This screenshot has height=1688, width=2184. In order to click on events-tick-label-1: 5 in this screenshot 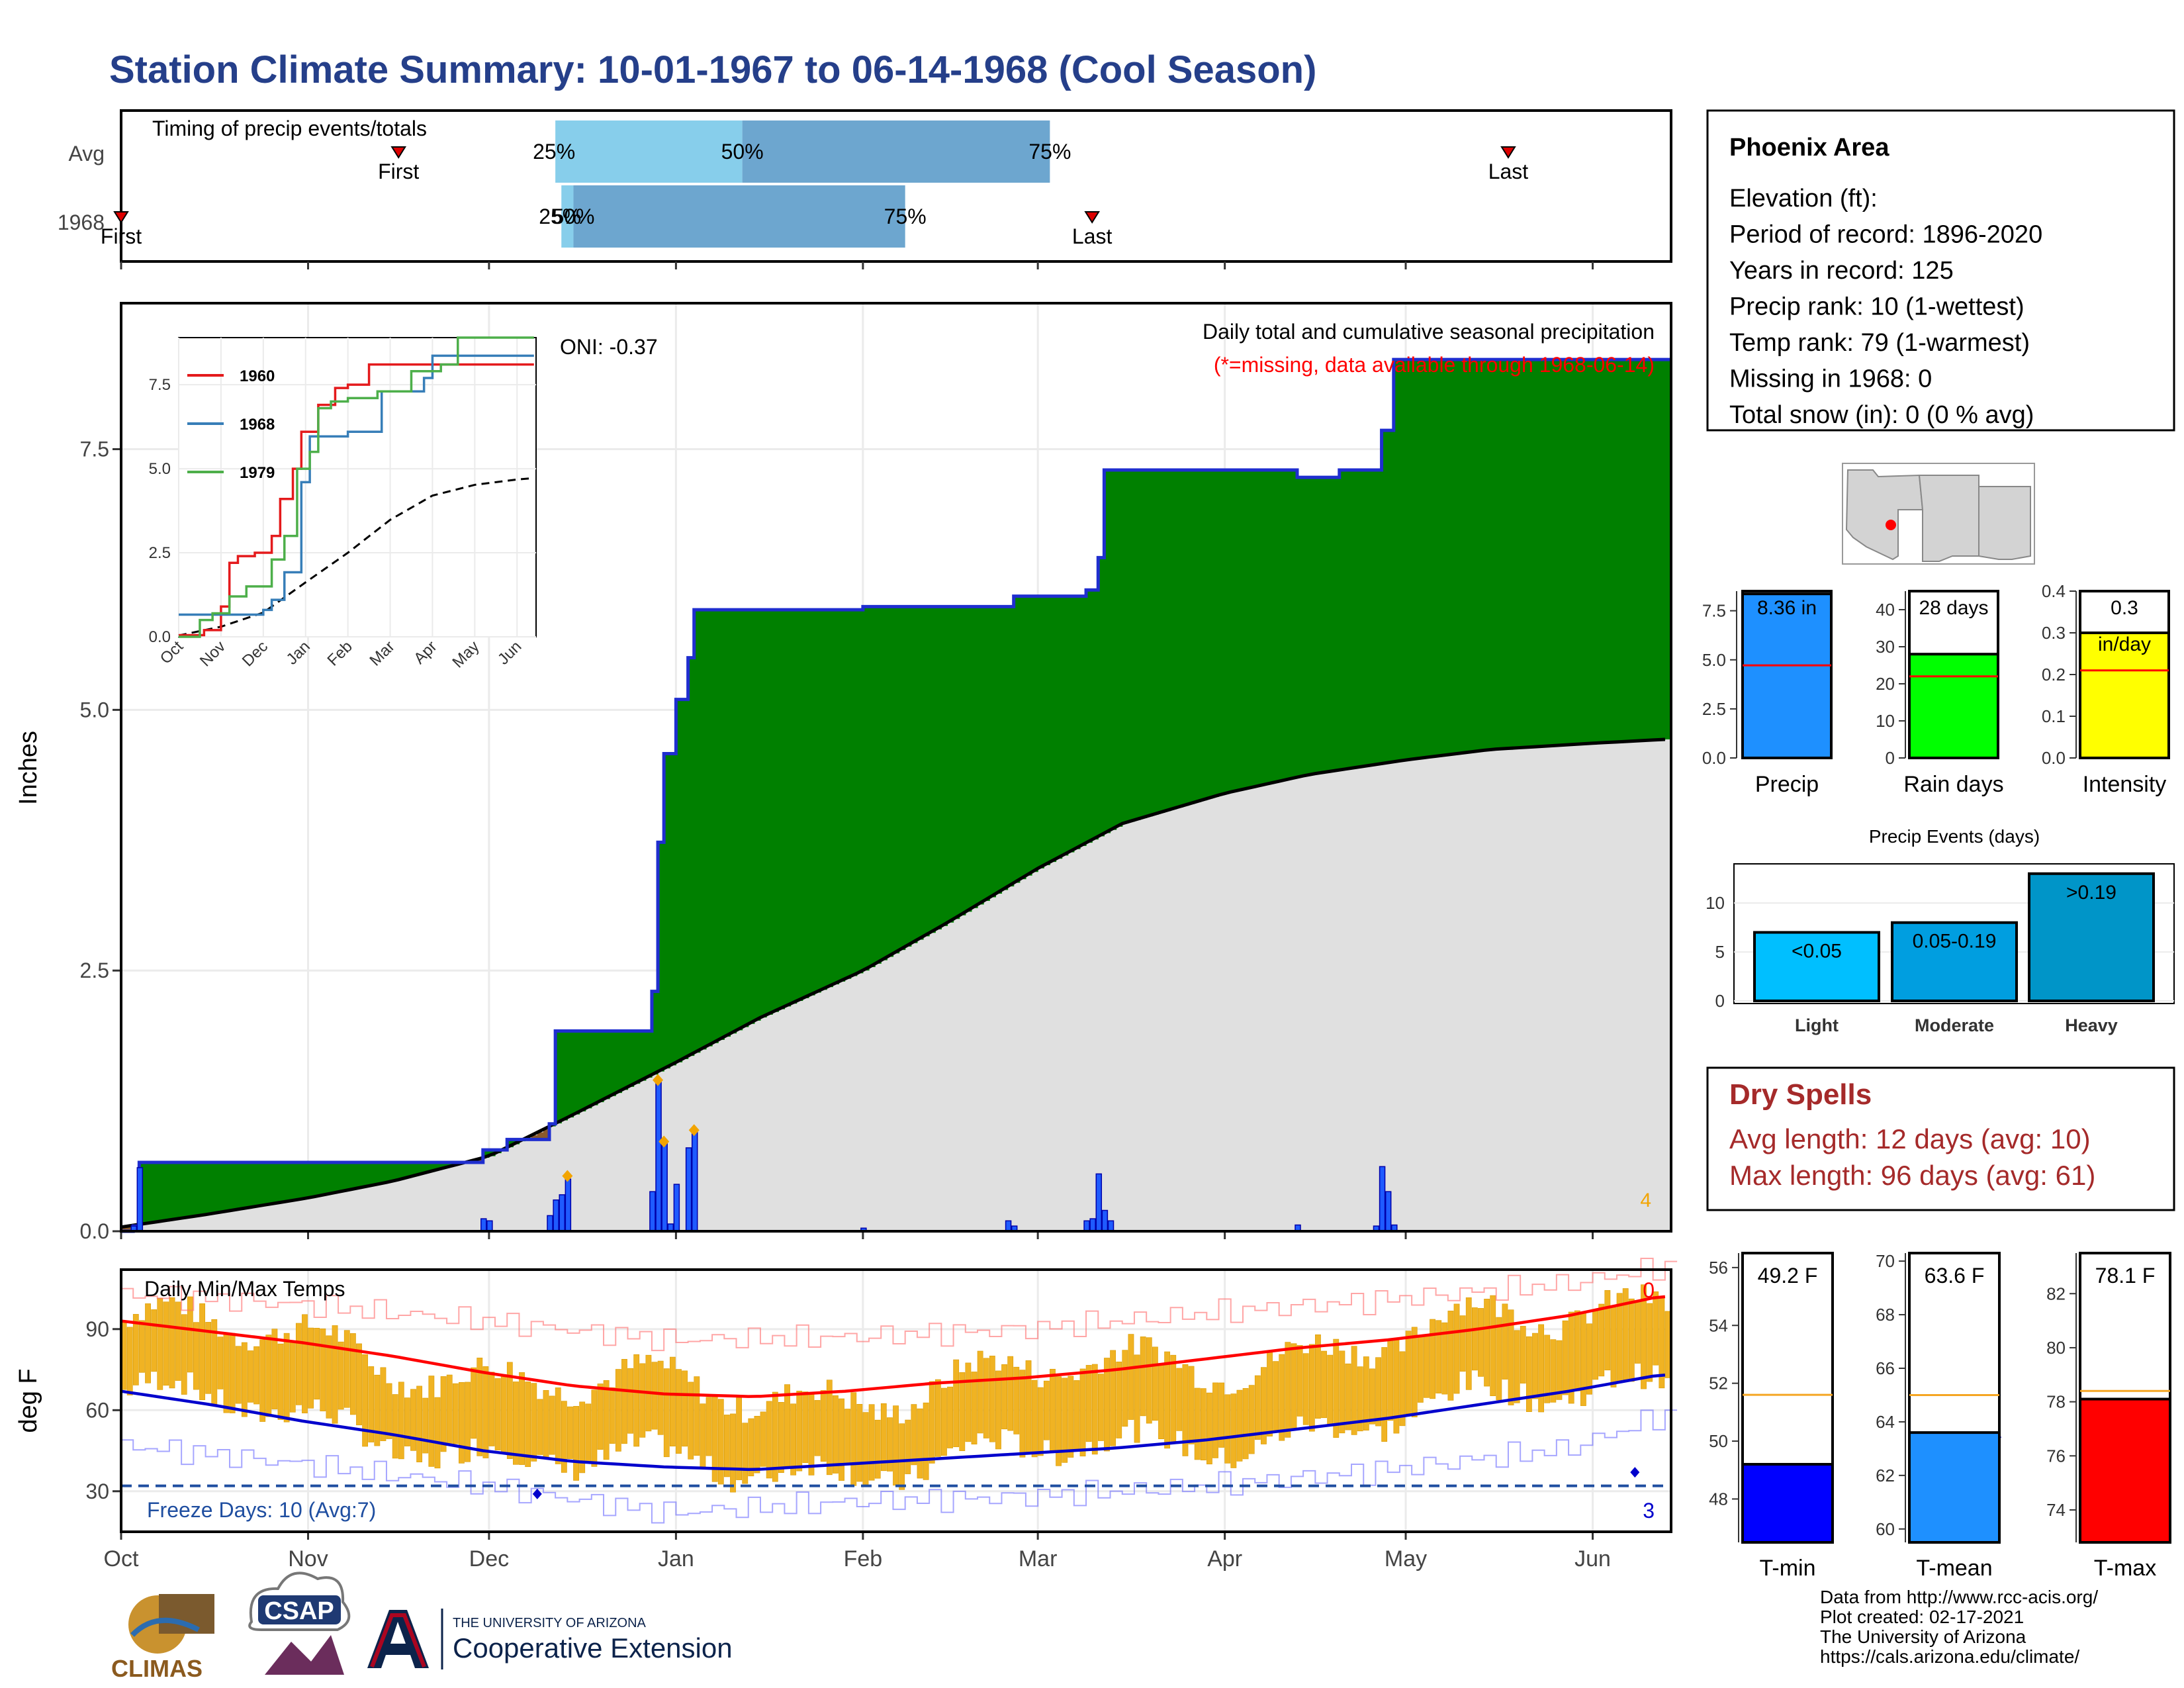, I will do `click(1720, 952)`.